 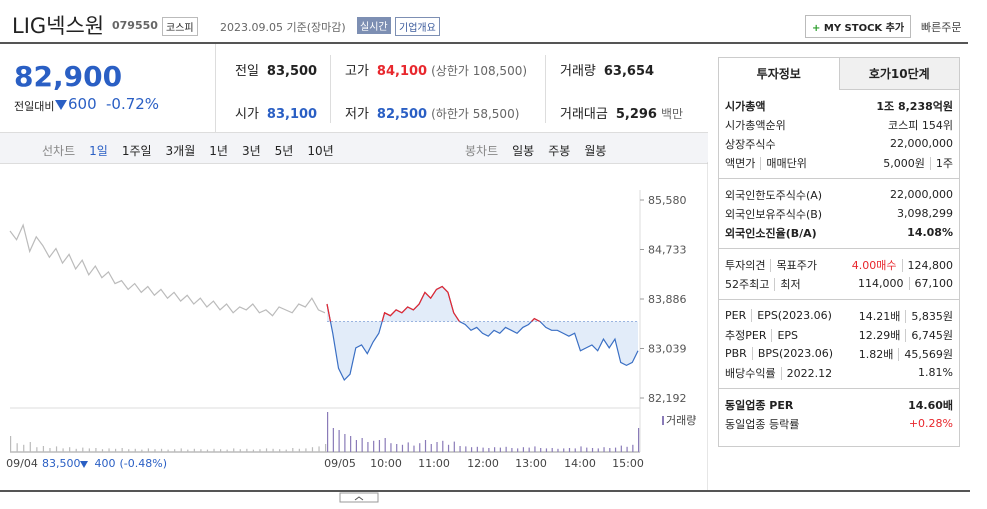 What do you see at coordinates (762, 424) in the screenshot?
I see `row-labels: 동일업종 등락률` at bounding box center [762, 424].